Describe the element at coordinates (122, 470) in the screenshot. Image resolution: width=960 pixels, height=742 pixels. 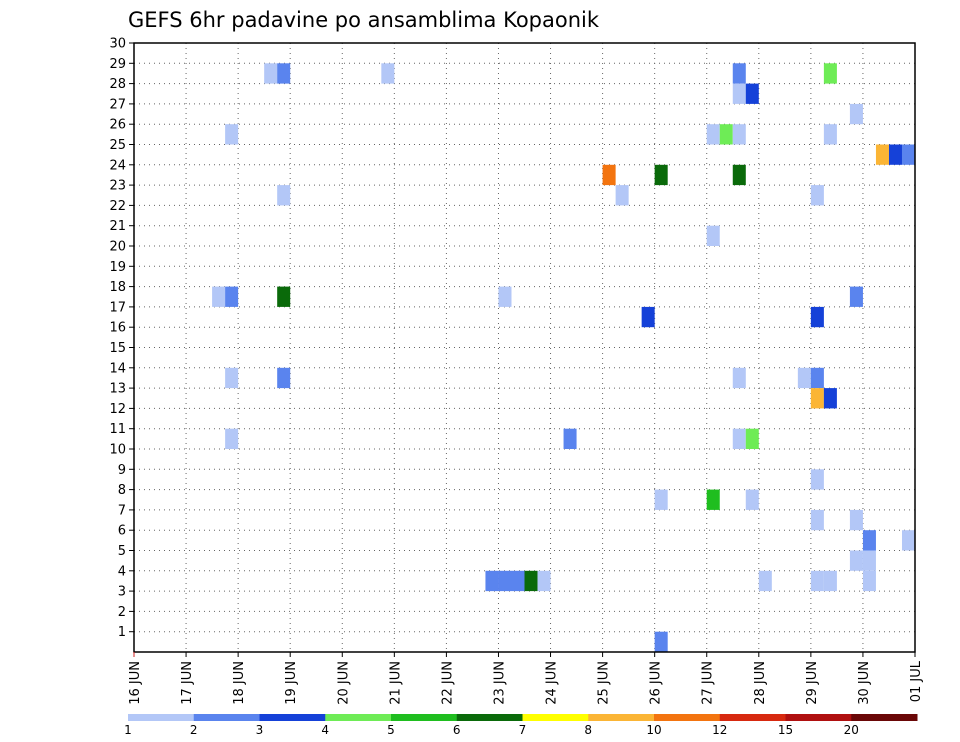
I see `y-tick-label: 9` at that location.